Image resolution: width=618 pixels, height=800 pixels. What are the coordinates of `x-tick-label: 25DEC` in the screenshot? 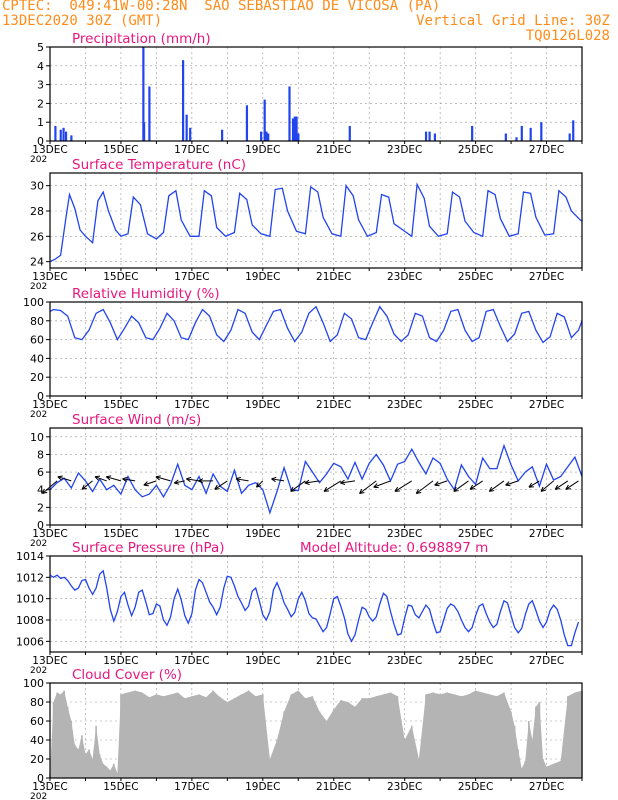 It's located at (475, 150).